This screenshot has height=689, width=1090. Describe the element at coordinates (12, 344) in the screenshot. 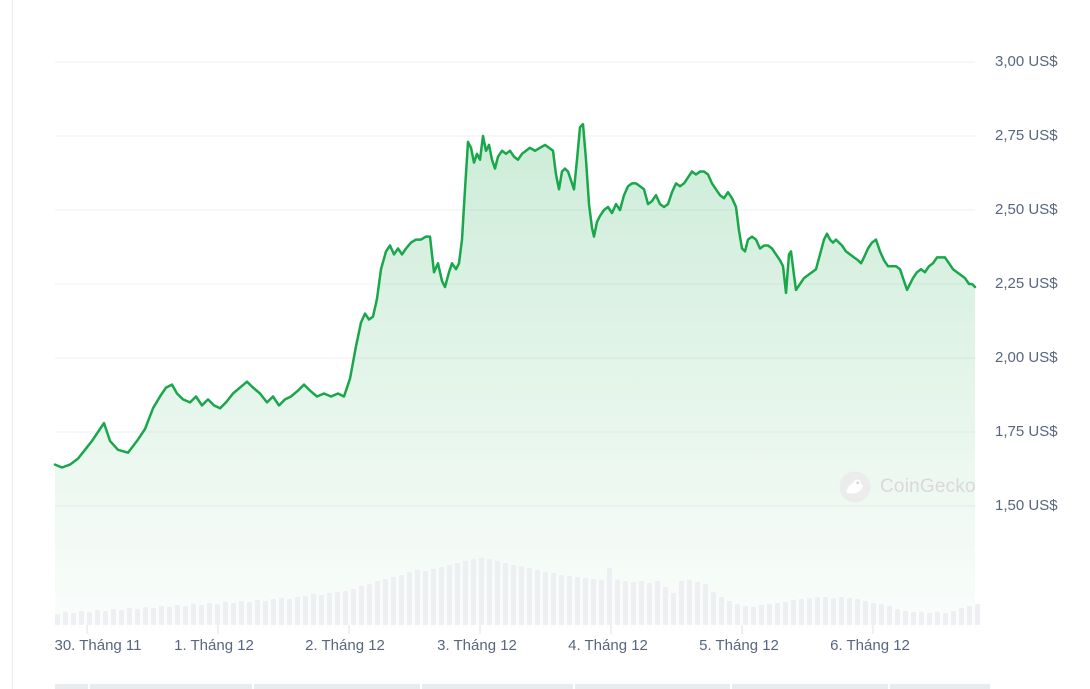

I see `page-left-border` at that location.